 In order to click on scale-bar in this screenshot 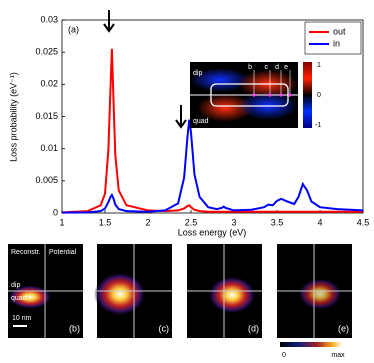, I will do `click(20, 326)`.